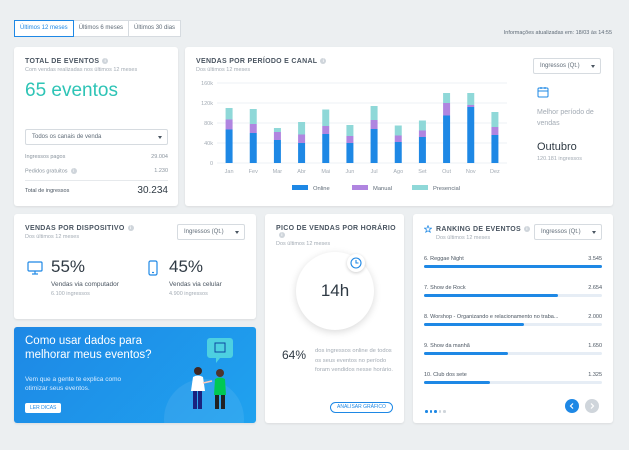 The image size is (629, 450). What do you see at coordinates (543, 92) in the screenshot?
I see `calendar-icon` at bounding box center [543, 92].